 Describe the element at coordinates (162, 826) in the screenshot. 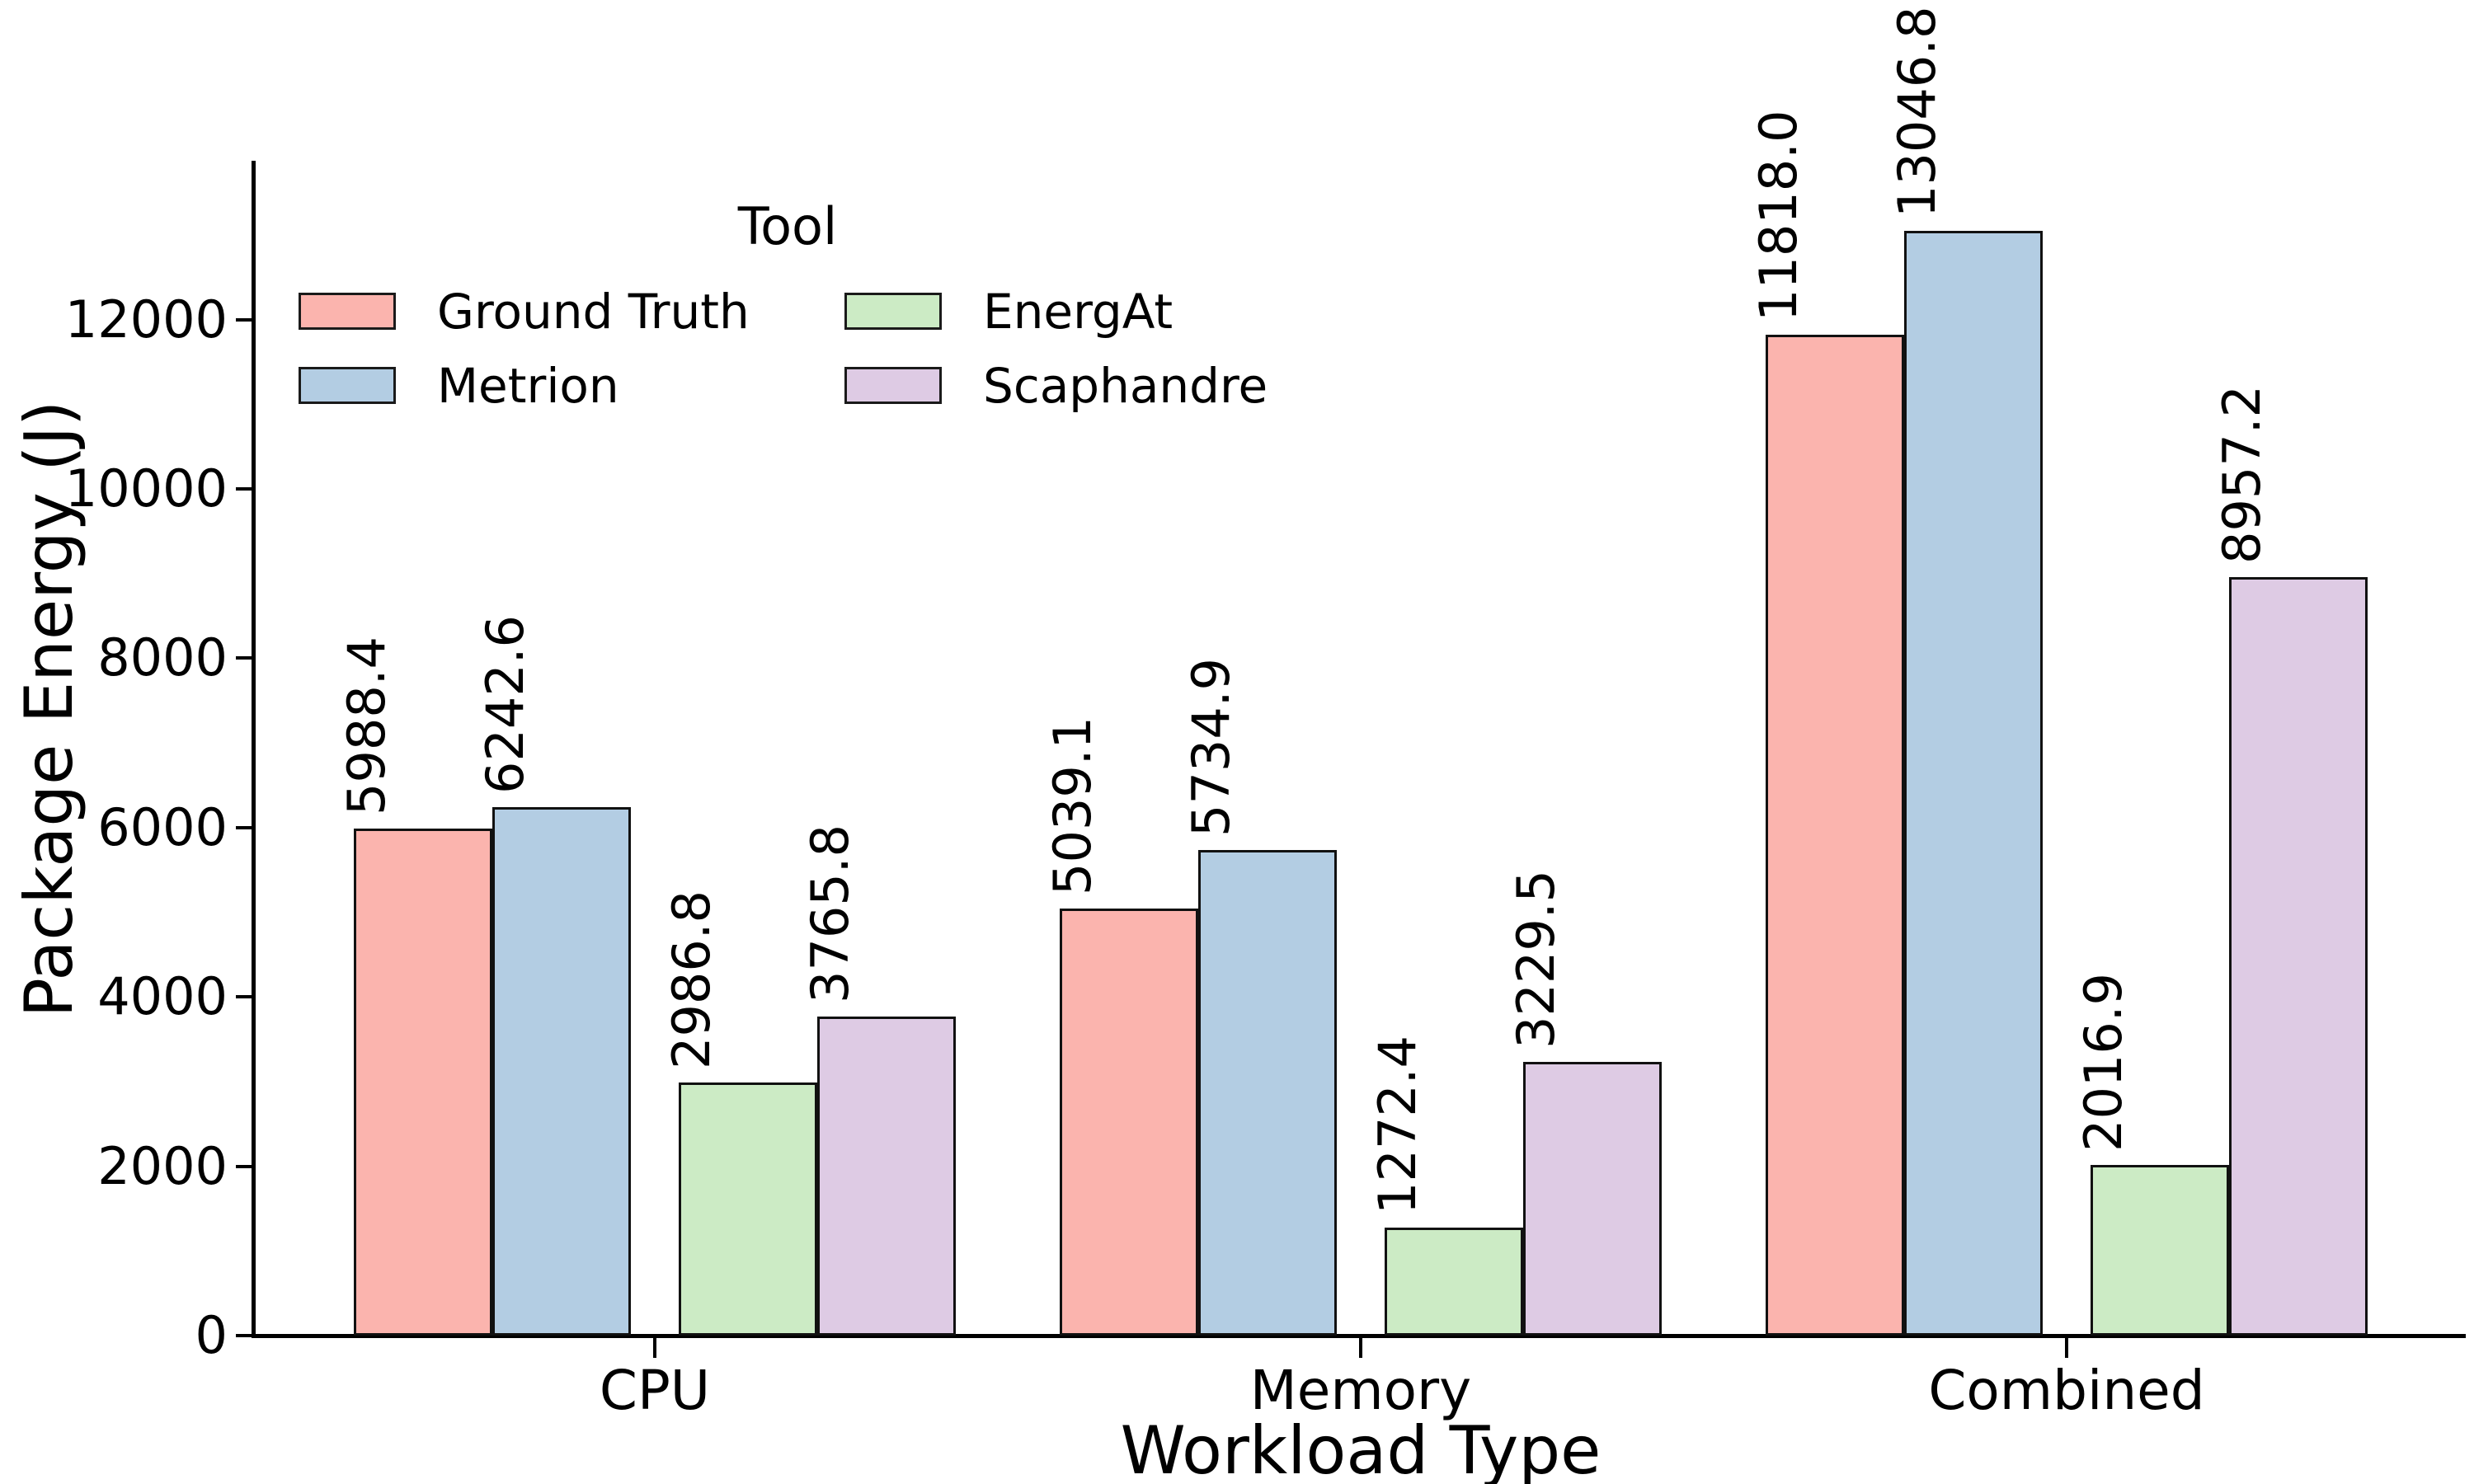

I see `y-tick-label: 6000` at that location.